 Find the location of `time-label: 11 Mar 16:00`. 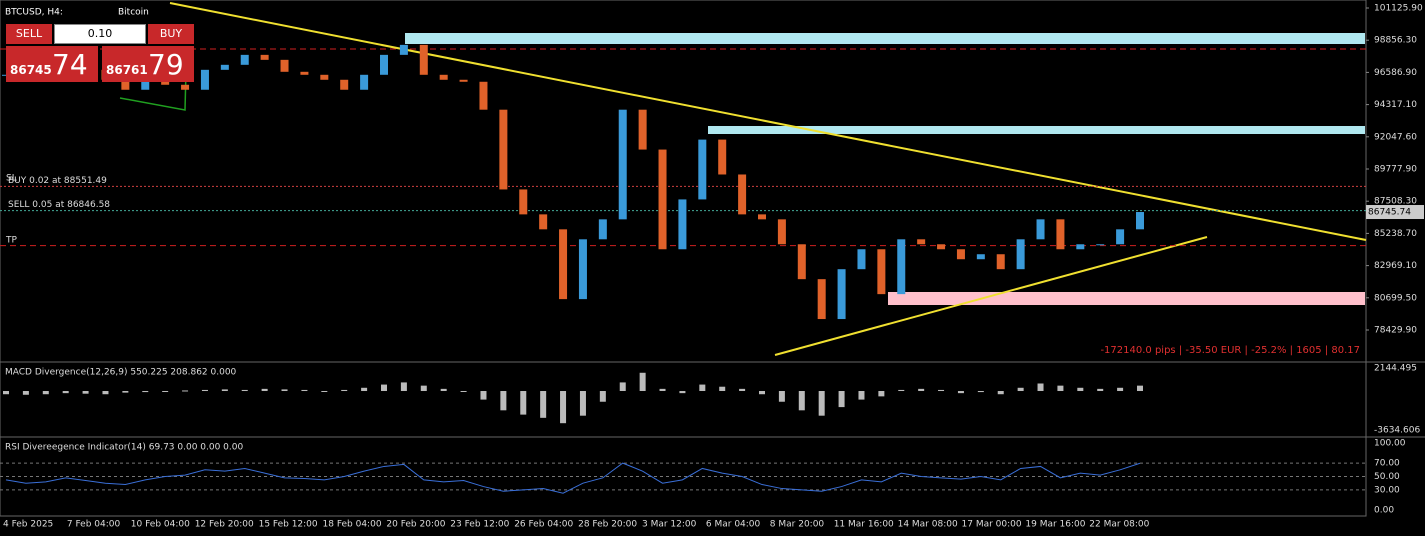

time-label: 11 Mar 16:00 is located at coordinates (864, 525).